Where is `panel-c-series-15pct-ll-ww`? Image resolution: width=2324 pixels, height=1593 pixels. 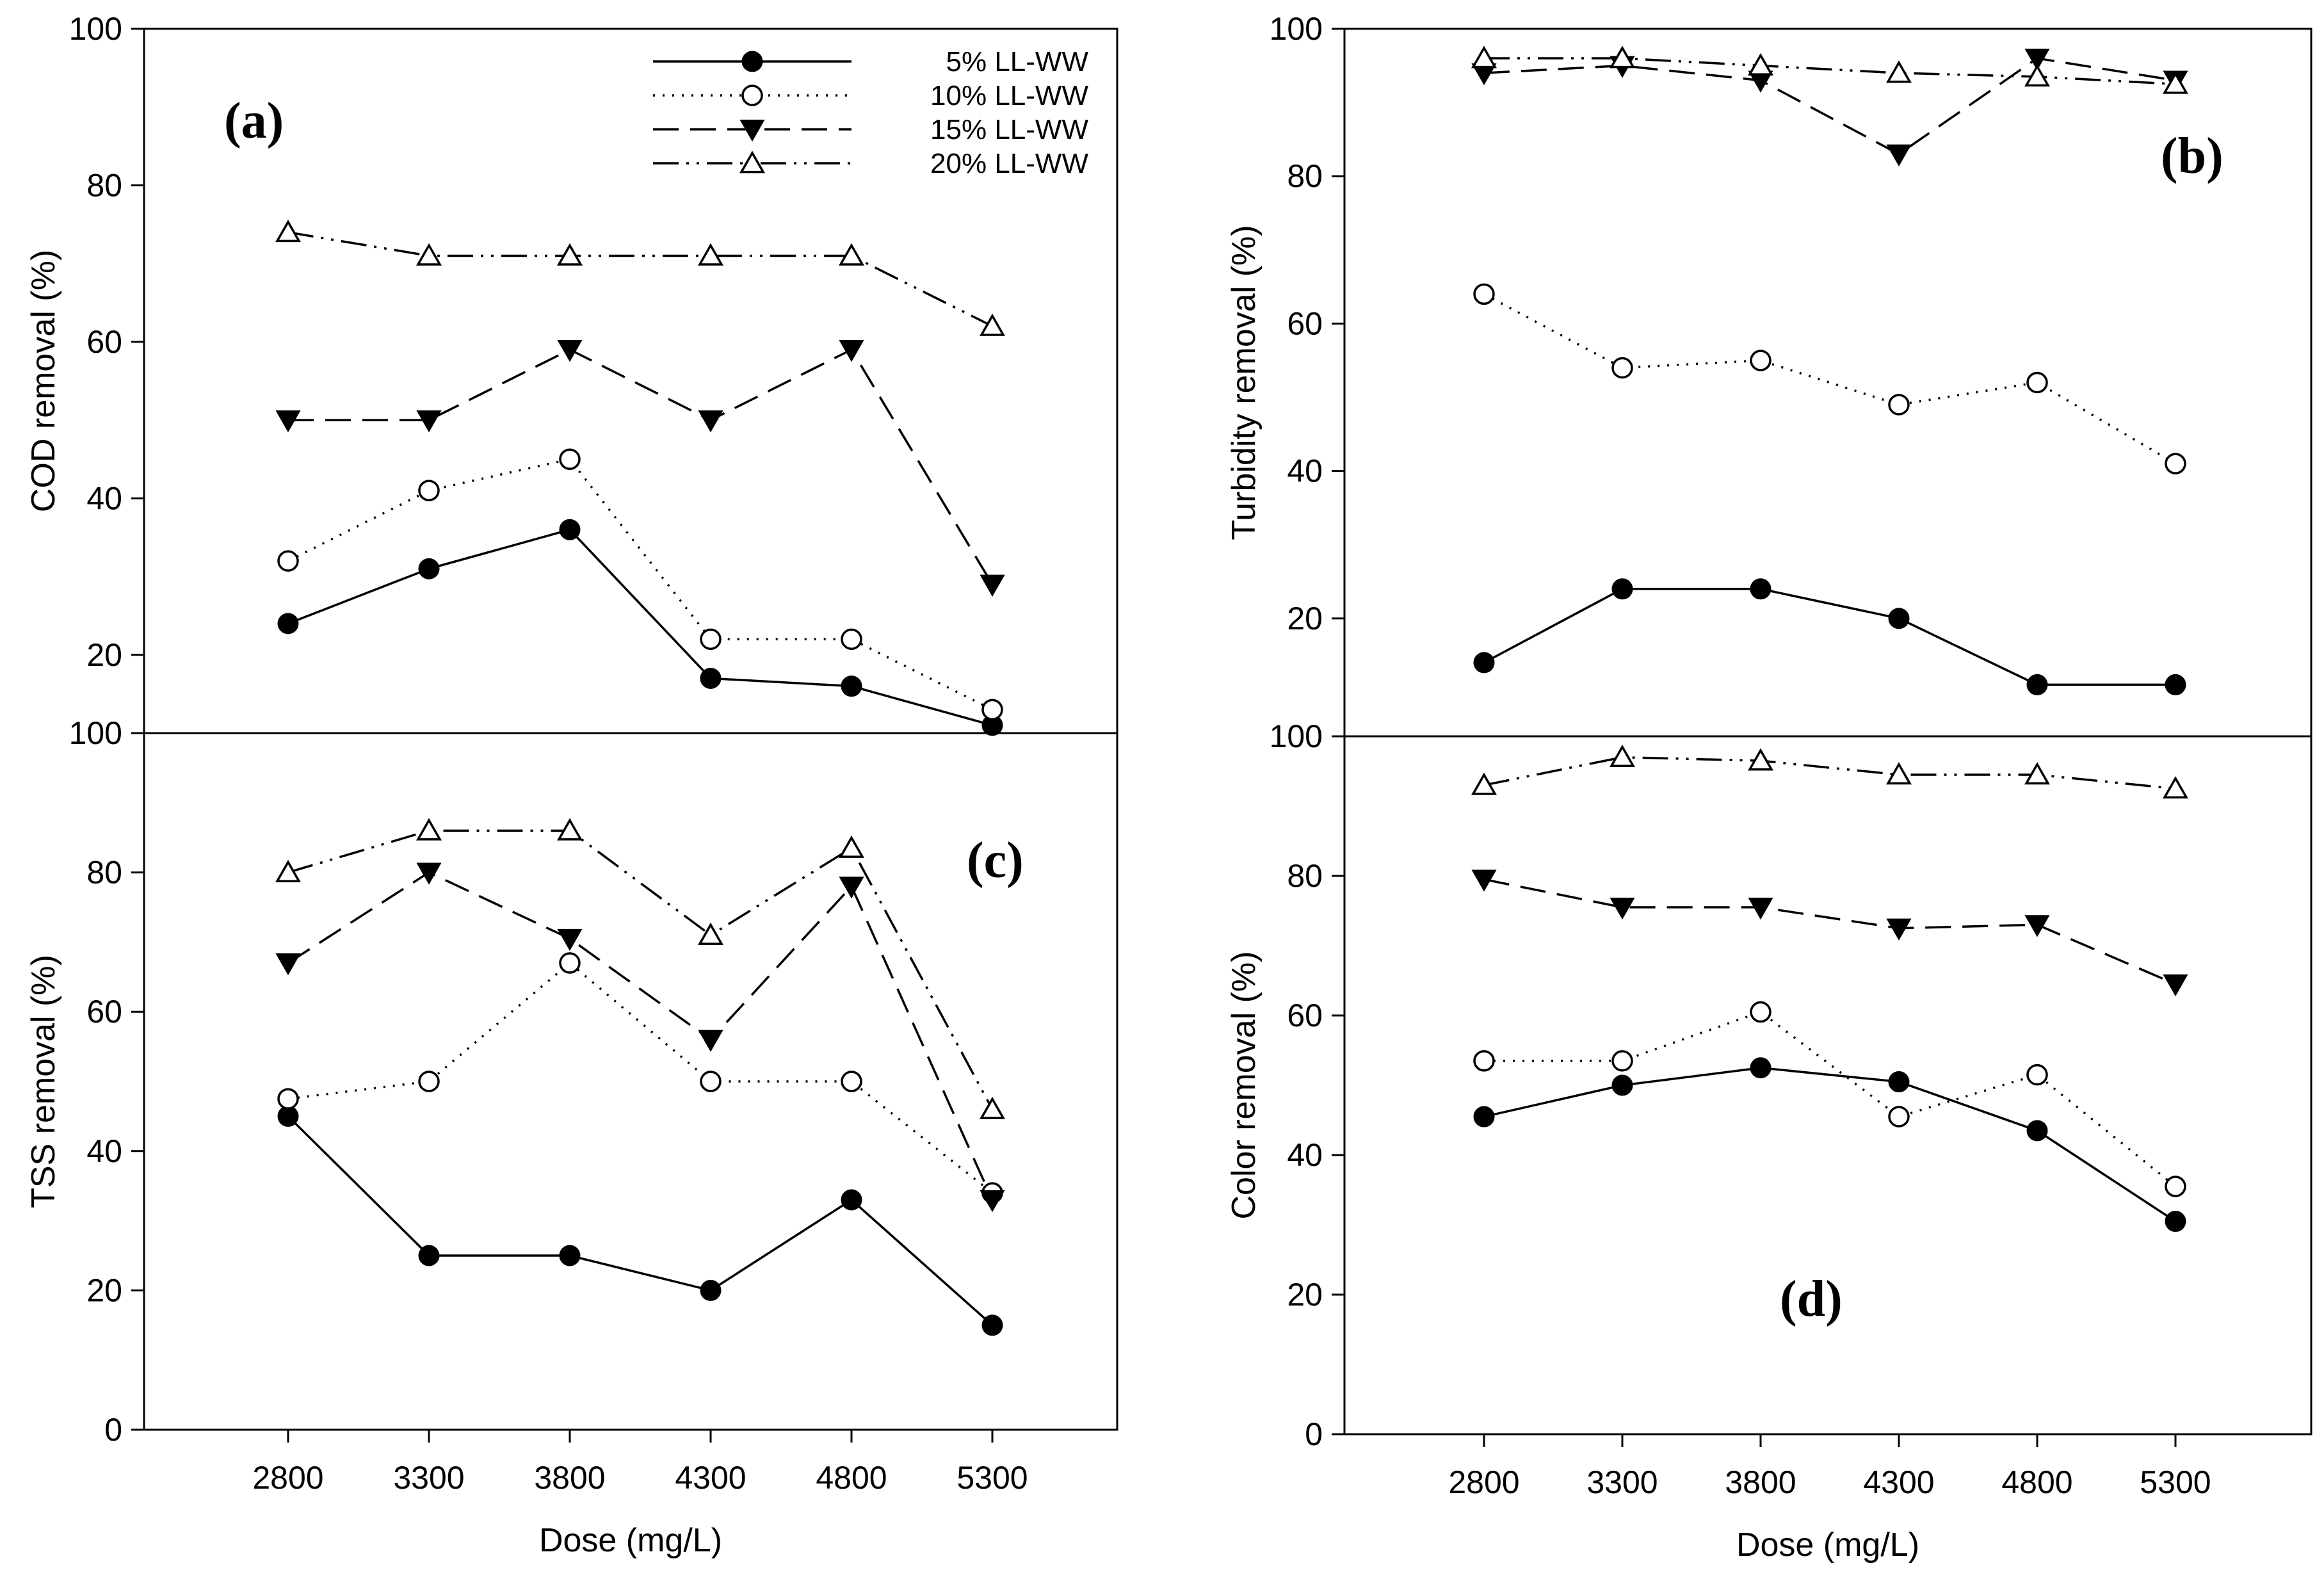
panel-c-series-15pct-ll-ww is located at coordinates (640, 1038).